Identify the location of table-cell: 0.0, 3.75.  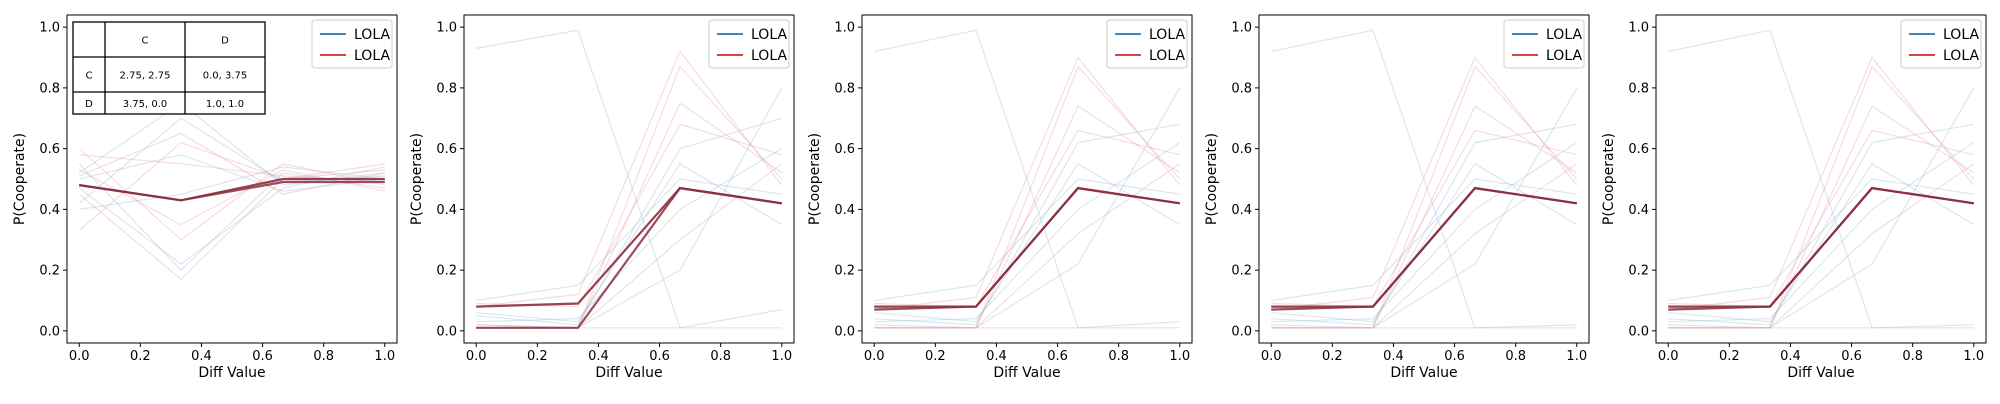
(225, 76).